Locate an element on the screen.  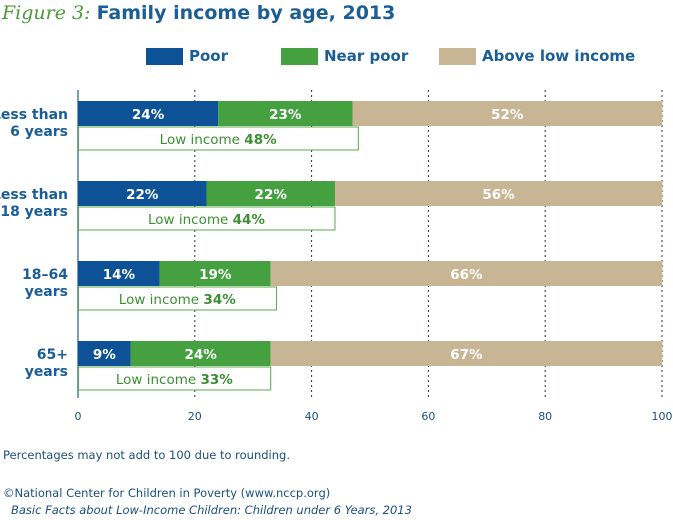
x-tick-label: 20 is located at coordinates (195, 416).